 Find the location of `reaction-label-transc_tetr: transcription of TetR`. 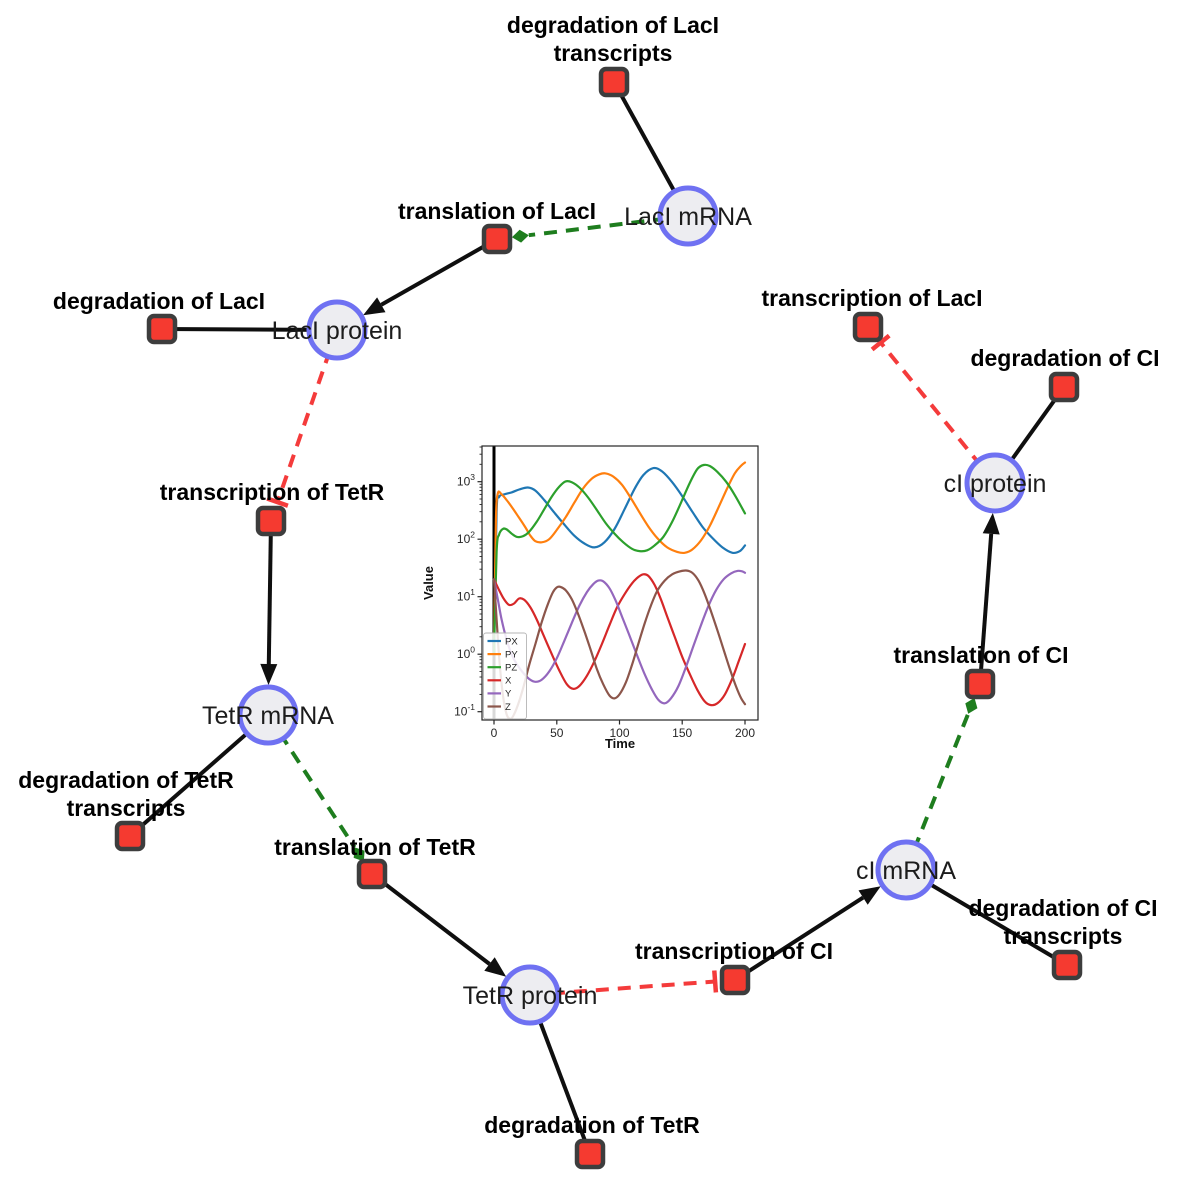

reaction-label-transc_tetr: transcription of TetR is located at coordinates (272, 492).